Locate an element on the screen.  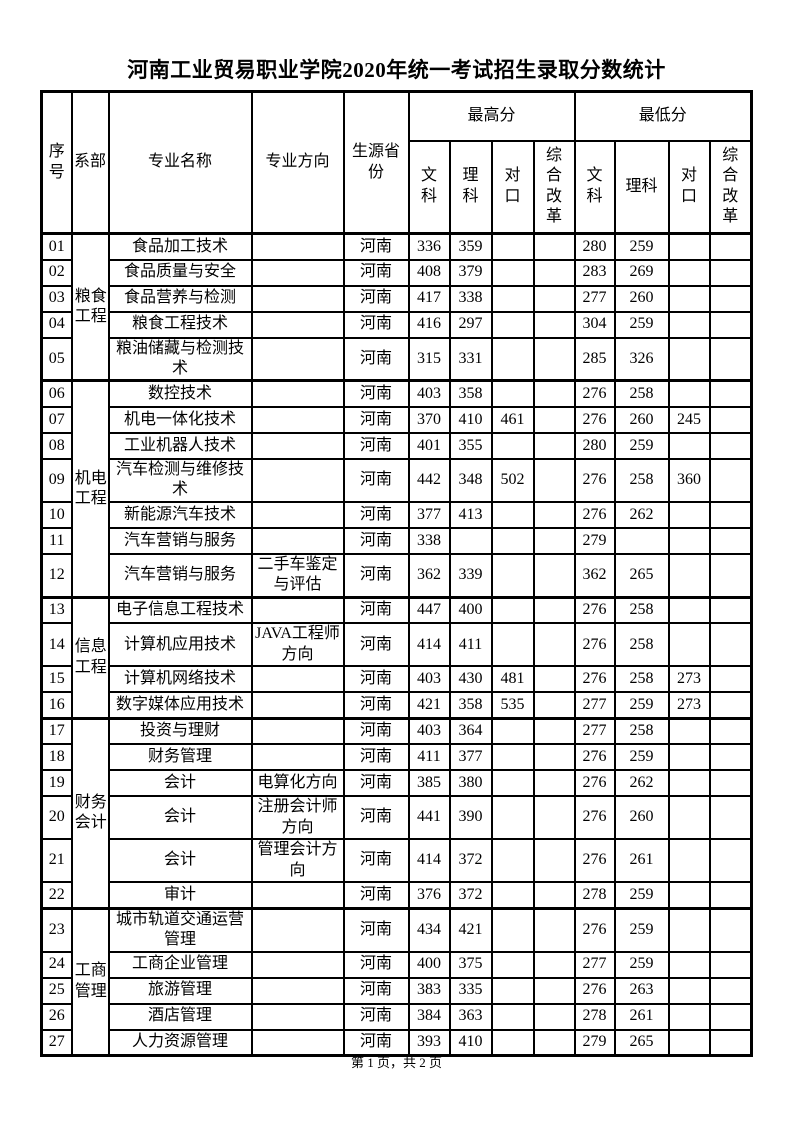
col-header-max-zonghe: 综合改革 is located at coordinates (554, 187).